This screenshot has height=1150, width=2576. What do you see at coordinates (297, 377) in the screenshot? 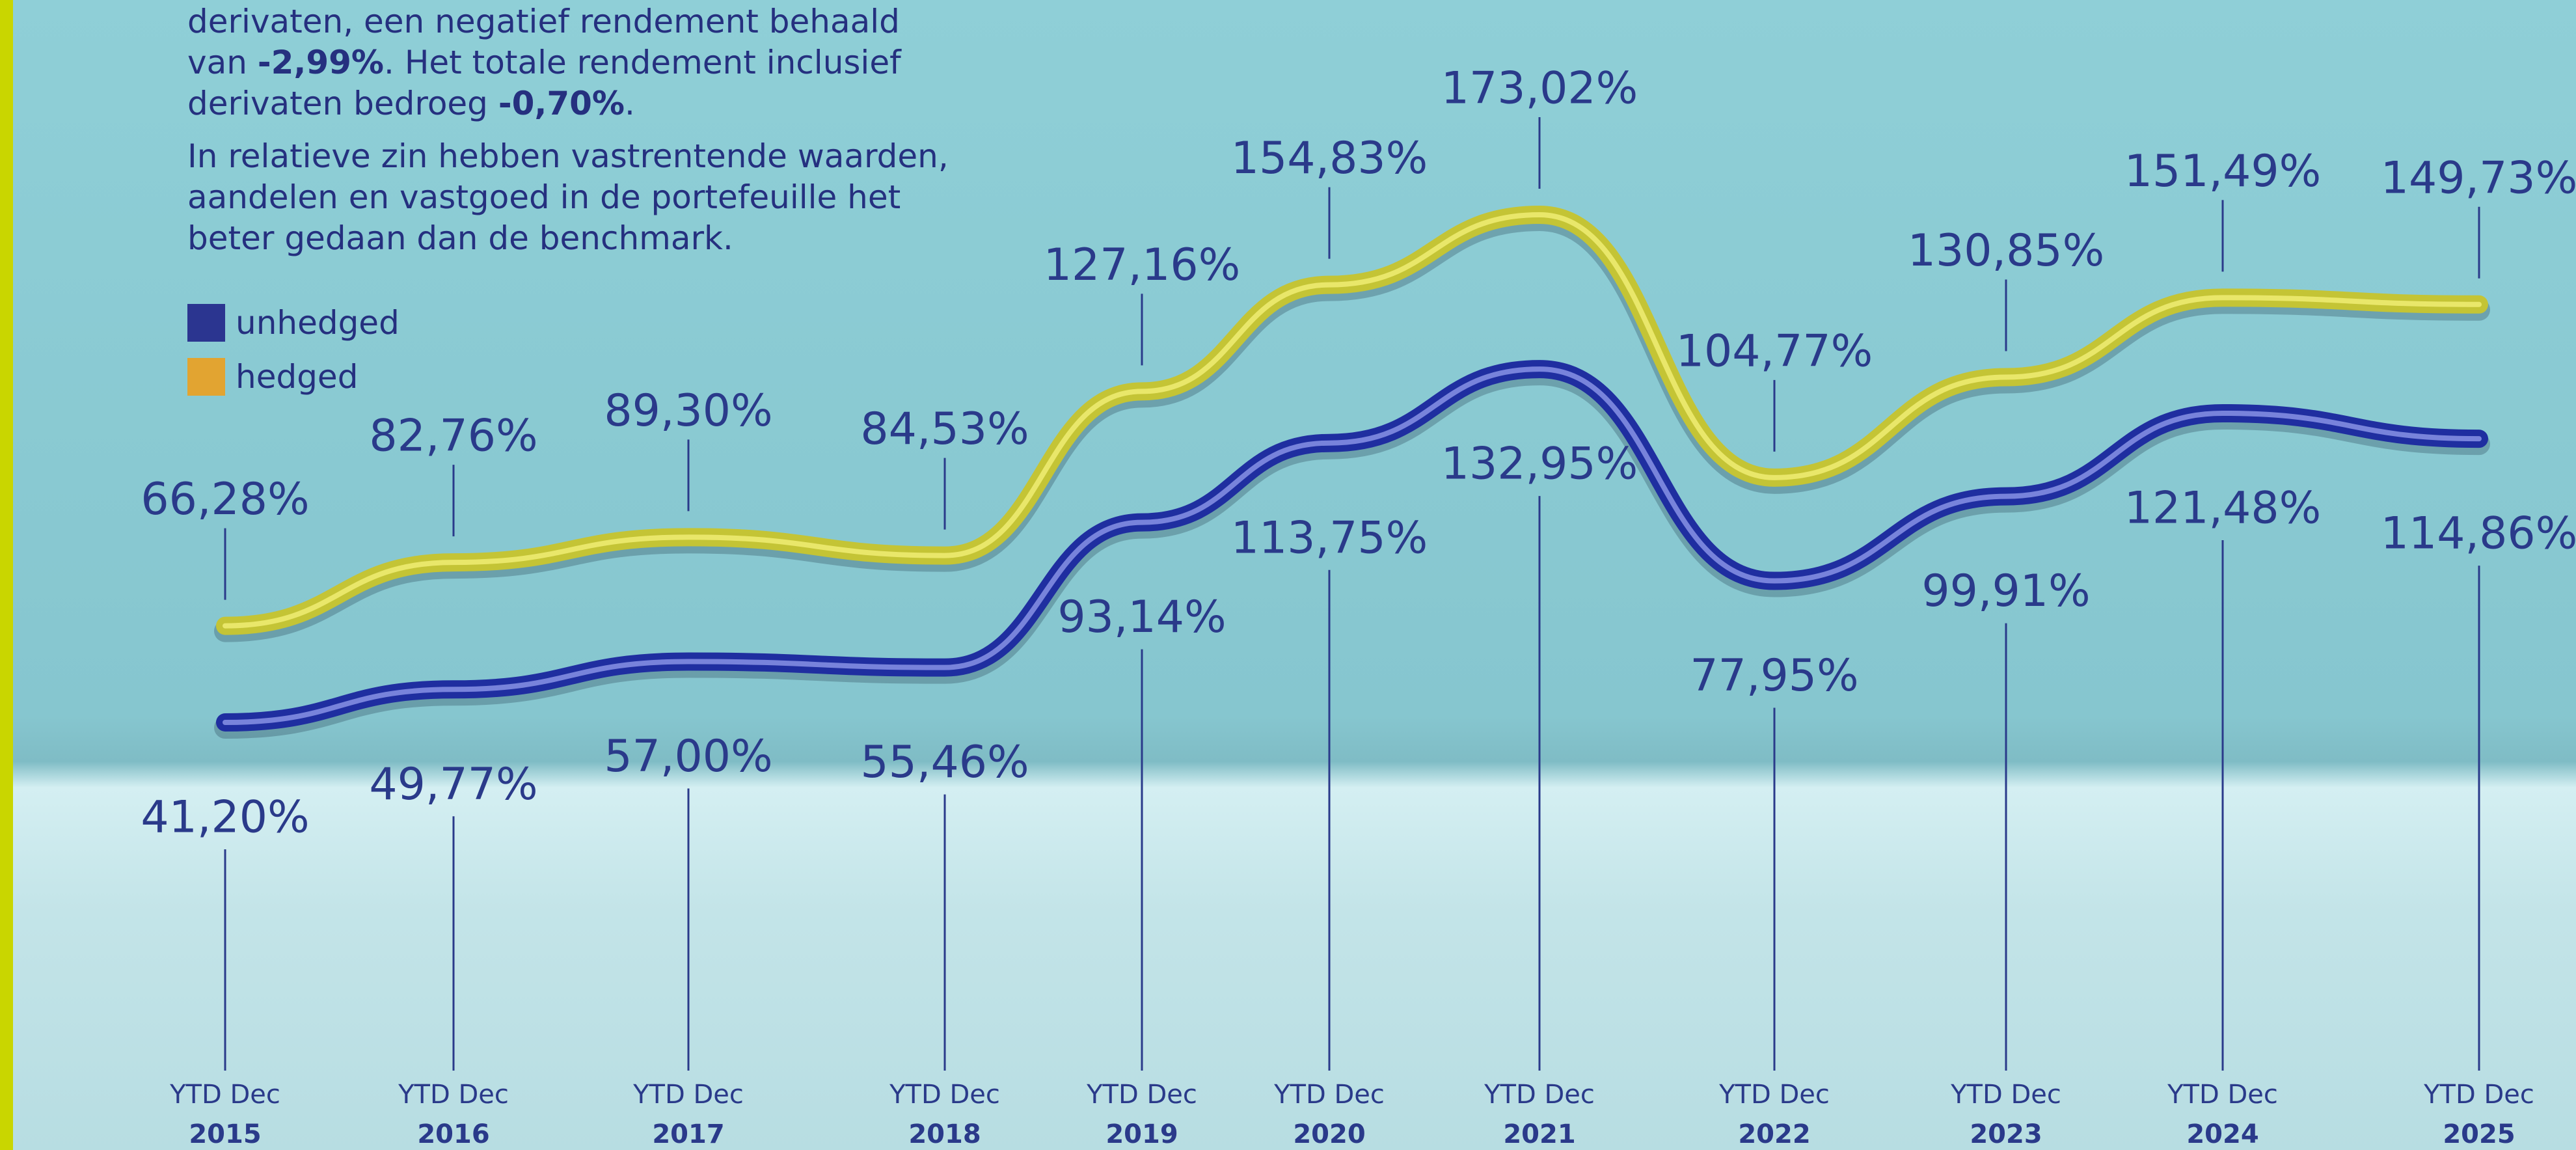
I see `legend-label: hedged` at bounding box center [297, 377].